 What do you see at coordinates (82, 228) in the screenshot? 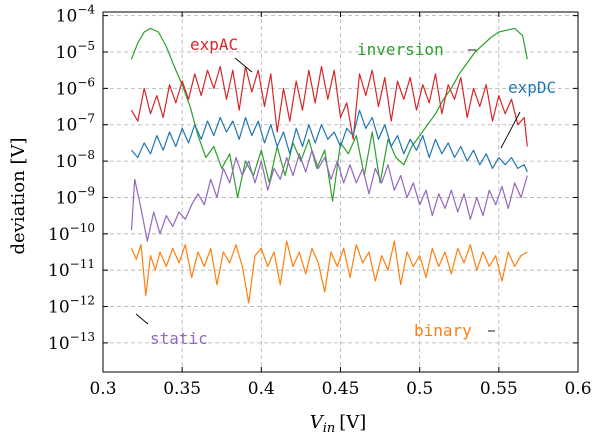
I see `y-tick-exponent: −10` at bounding box center [82, 228].